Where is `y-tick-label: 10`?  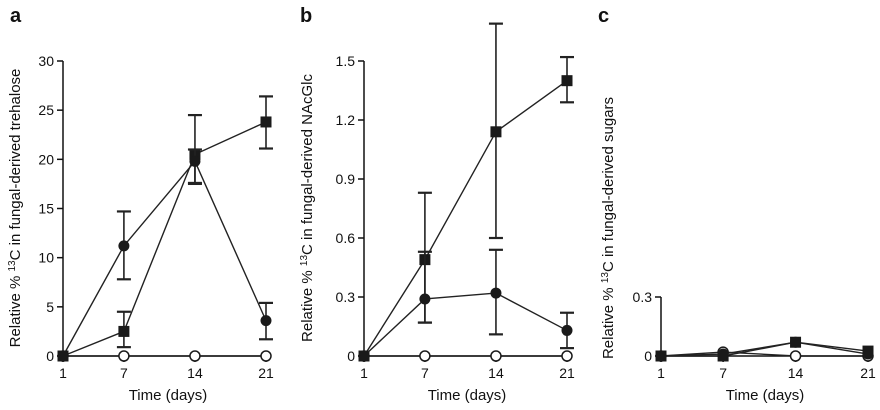
y-tick-label: 10 is located at coordinates (46, 258).